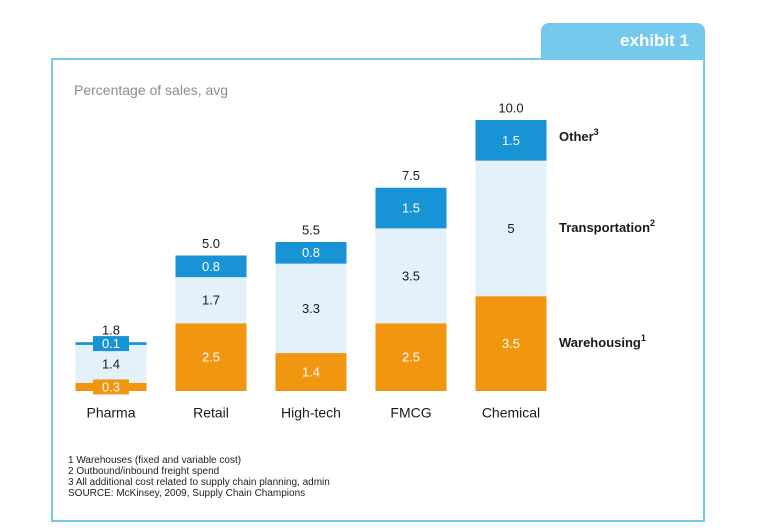 The image size is (768, 532). What do you see at coordinates (511, 413) in the screenshot?
I see `category-label-chemical: Chemical` at bounding box center [511, 413].